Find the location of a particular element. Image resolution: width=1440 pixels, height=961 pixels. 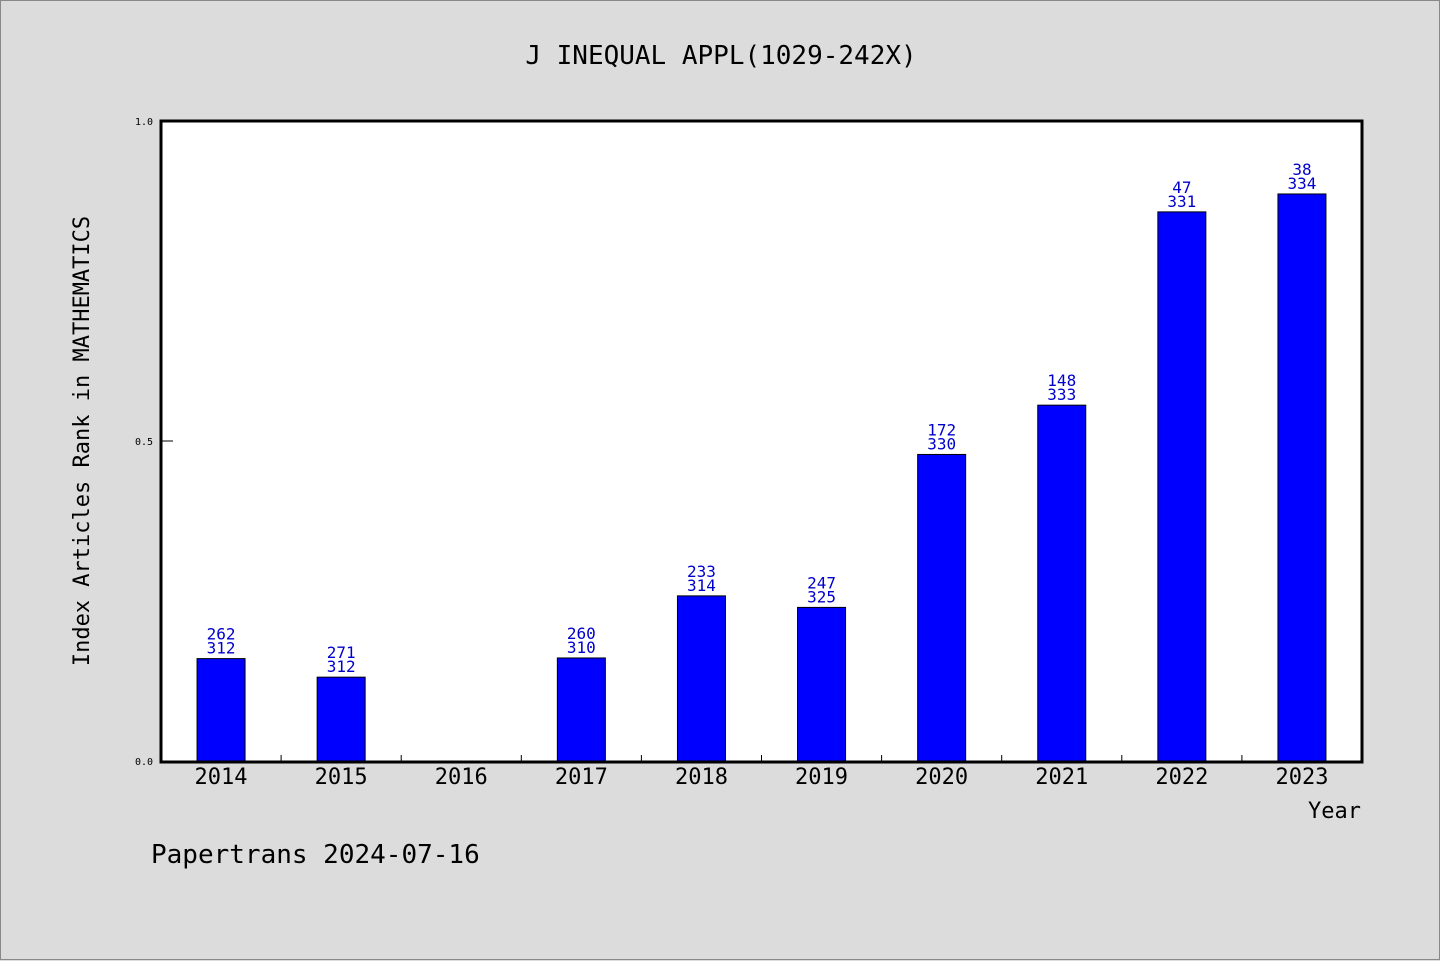

total-label: 314 is located at coordinates (701, 585).